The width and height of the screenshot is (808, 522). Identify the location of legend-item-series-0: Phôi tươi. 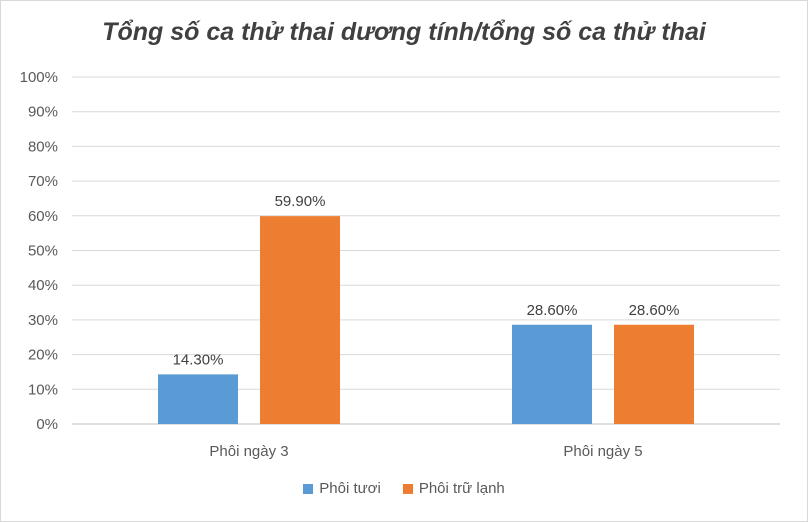
(342, 488).